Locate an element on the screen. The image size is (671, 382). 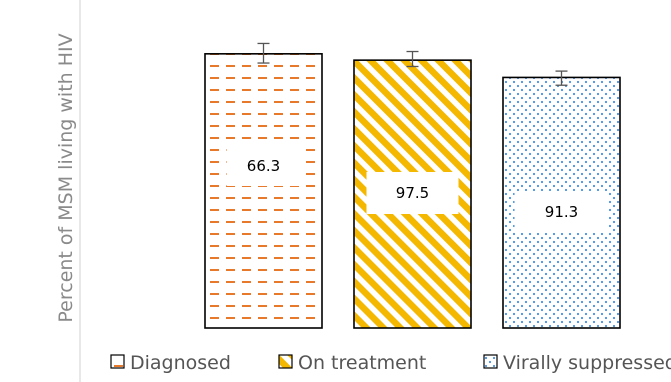
data-label-virally-suppressed: 91.3 is located at coordinates (561, 212).